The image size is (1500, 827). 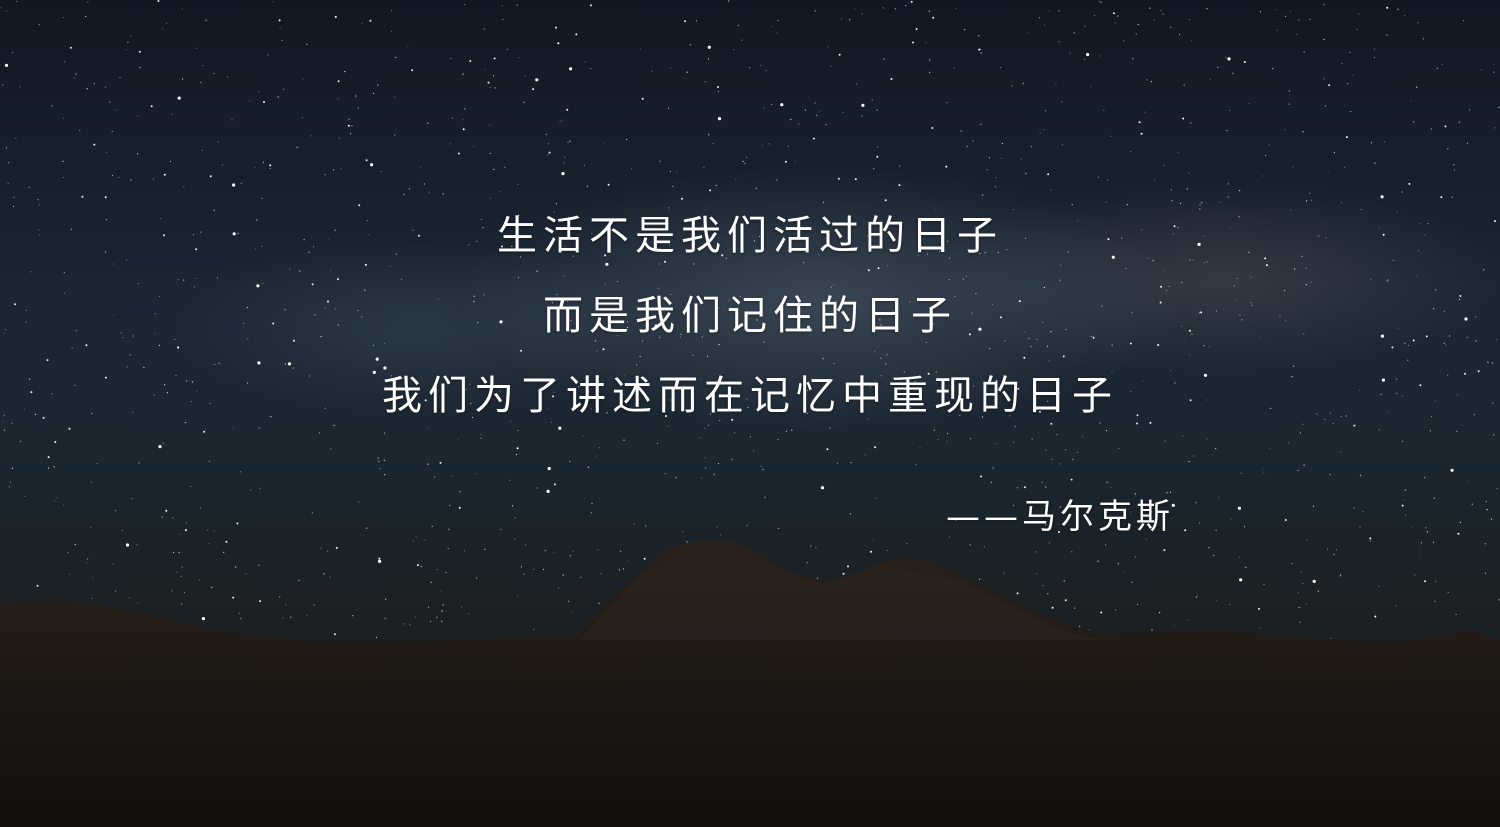 What do you see at coordinates (750, 236) in the screenshot?
I see `quote-line-1: 生活不是我们活过的日子` at bounding box center [750, 236].